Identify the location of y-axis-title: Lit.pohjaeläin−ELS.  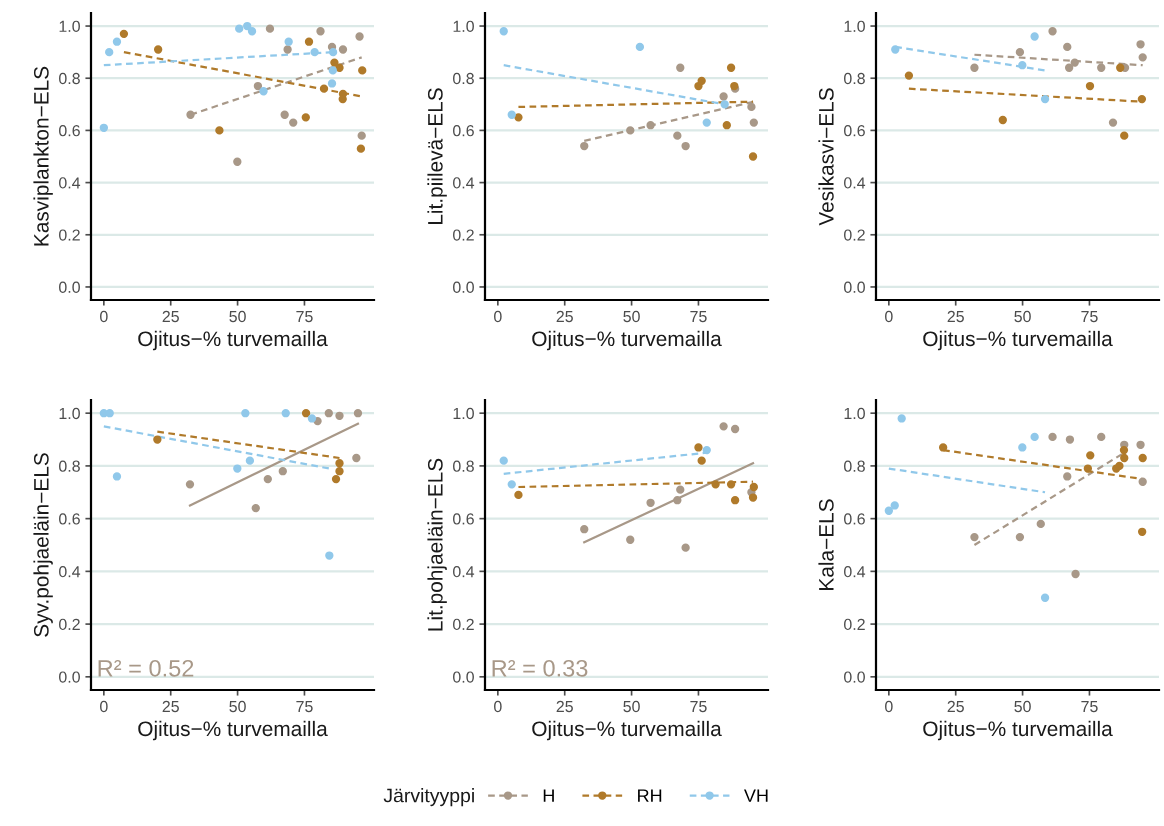
(437, 544).